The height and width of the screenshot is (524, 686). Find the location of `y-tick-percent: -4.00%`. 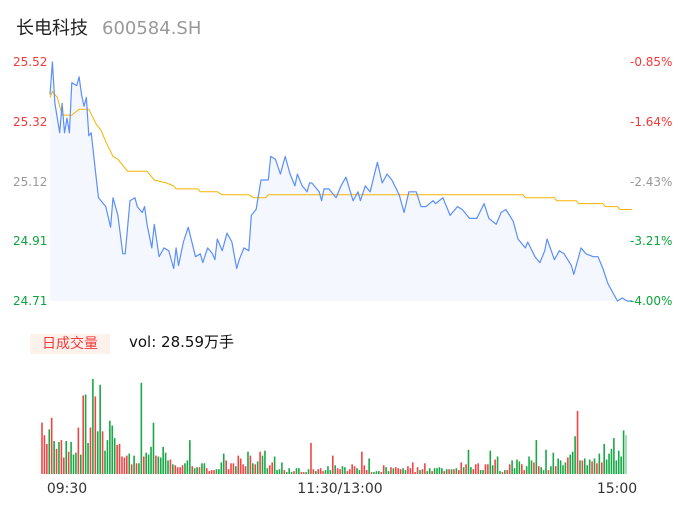

y-tick-percent: -4.00% is located at coordinates (651, 301).